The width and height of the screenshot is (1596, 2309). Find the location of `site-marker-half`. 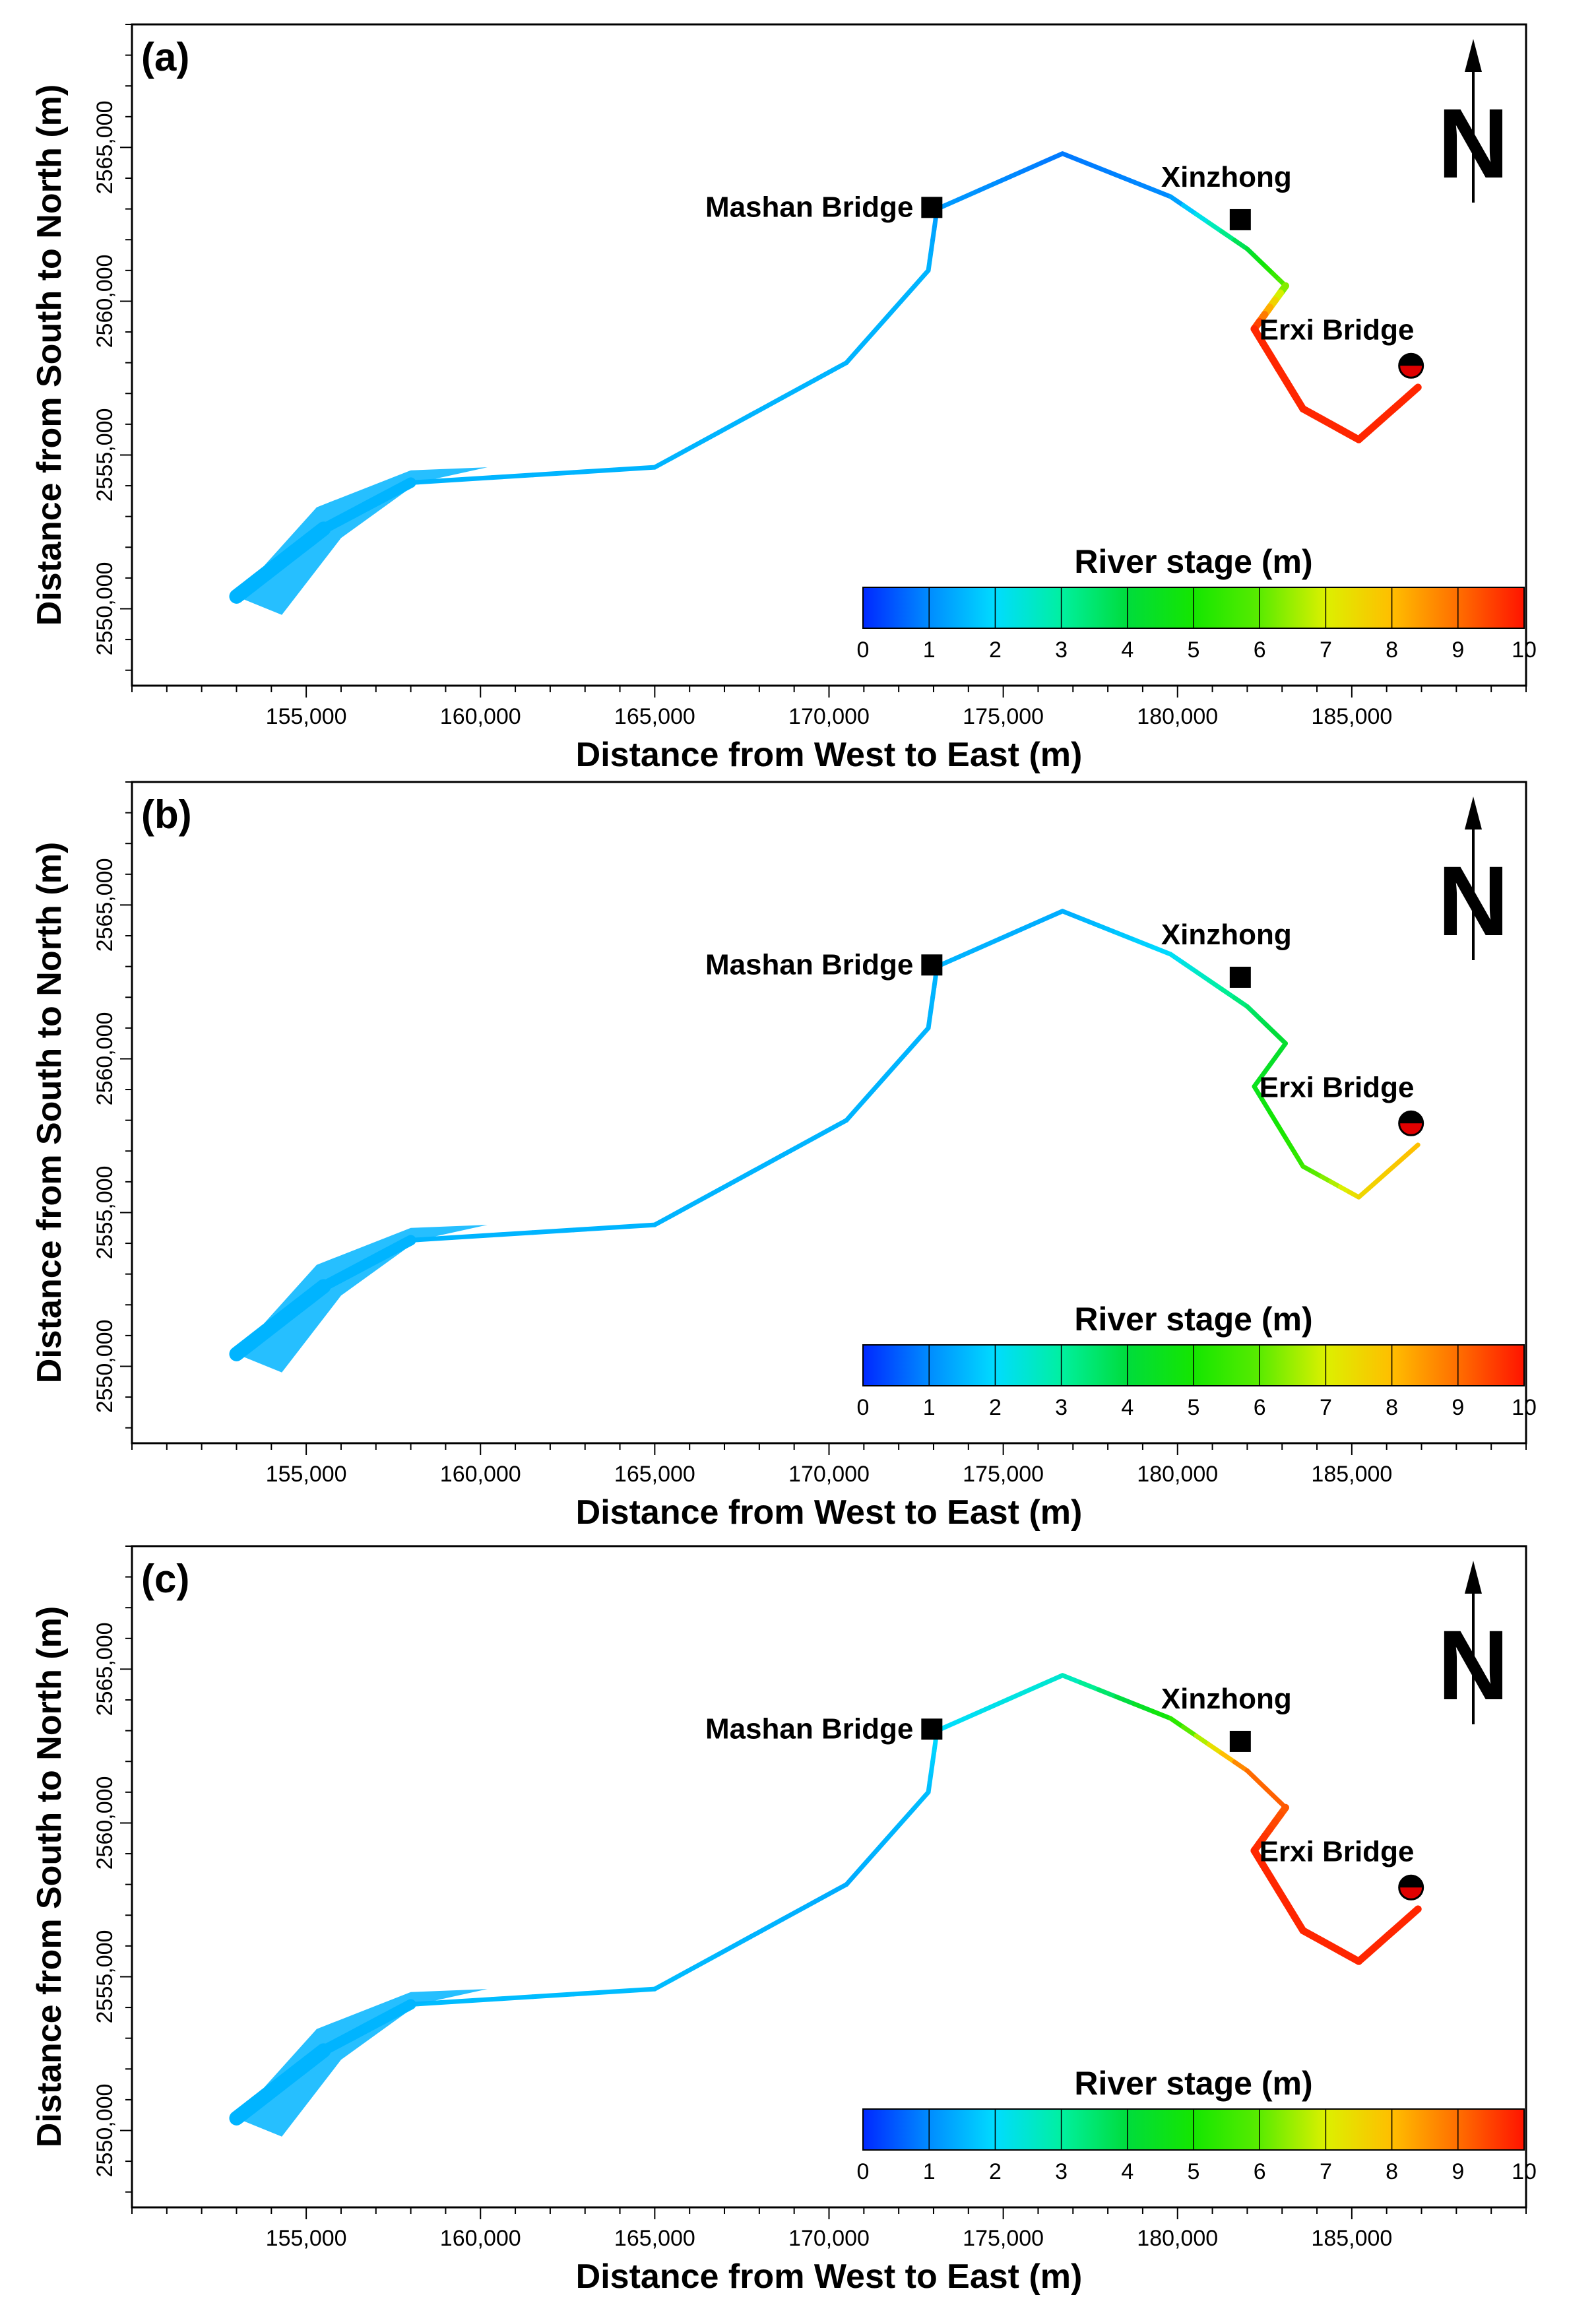

site-marker-half is located at coordinates (1411, 1881).